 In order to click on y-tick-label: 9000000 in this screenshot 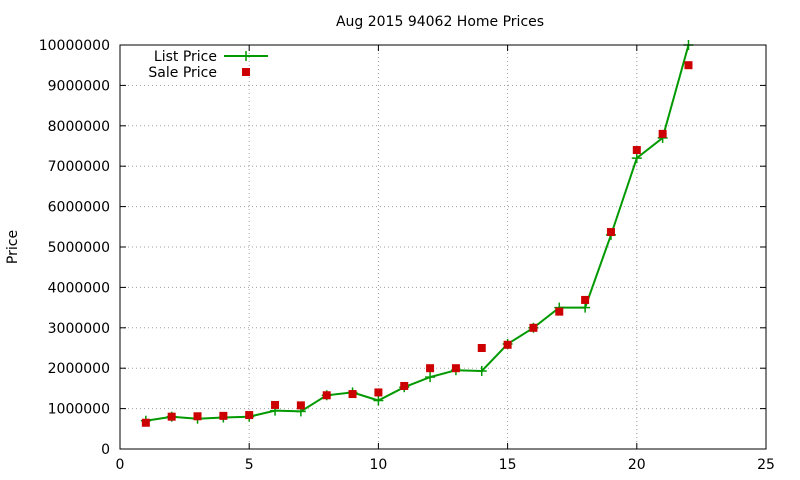, I will do `click(79, 86)`.